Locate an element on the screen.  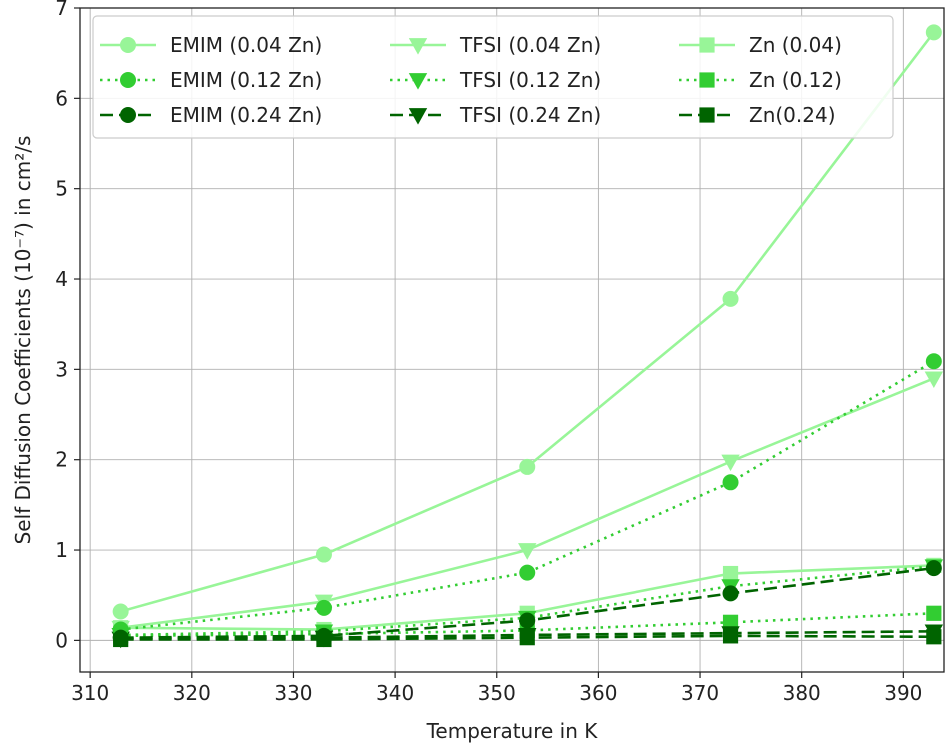
x-tick-label: 340 is located at coordinates (395, 693).